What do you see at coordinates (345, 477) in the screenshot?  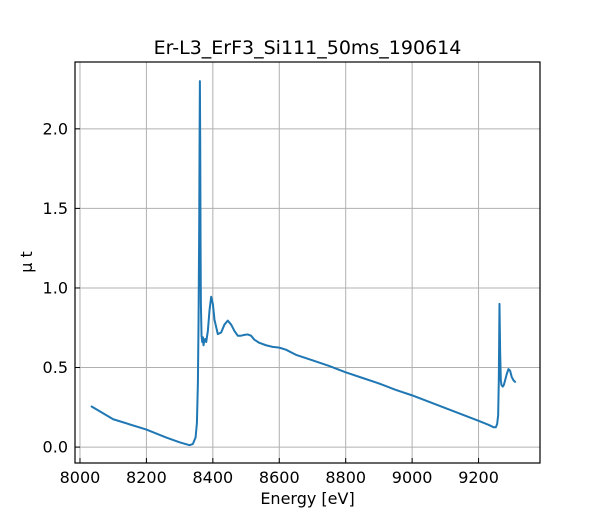 I see `x-tick-label: 8800` at bounding box center [345, 477].